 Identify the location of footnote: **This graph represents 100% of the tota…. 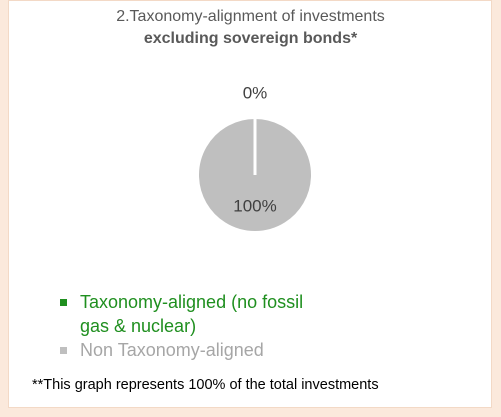
(205, 385).